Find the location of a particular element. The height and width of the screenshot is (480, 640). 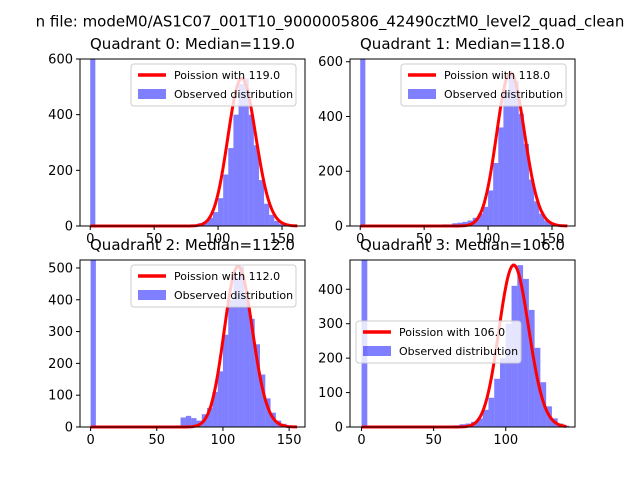

legend-fit-label: Poission with 112.0 is located at coordinates (227, 276).